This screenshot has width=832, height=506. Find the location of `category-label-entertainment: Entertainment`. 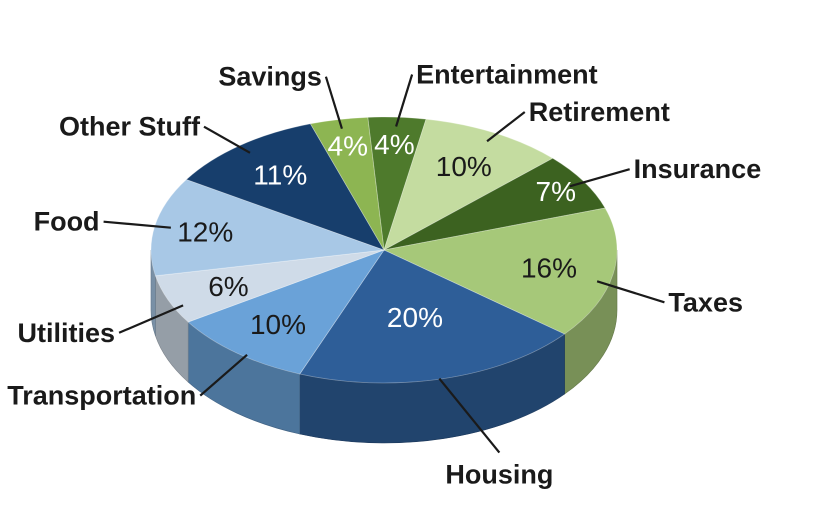

category-label-entertainment: Entertainment is located at coordinates (507, 75).